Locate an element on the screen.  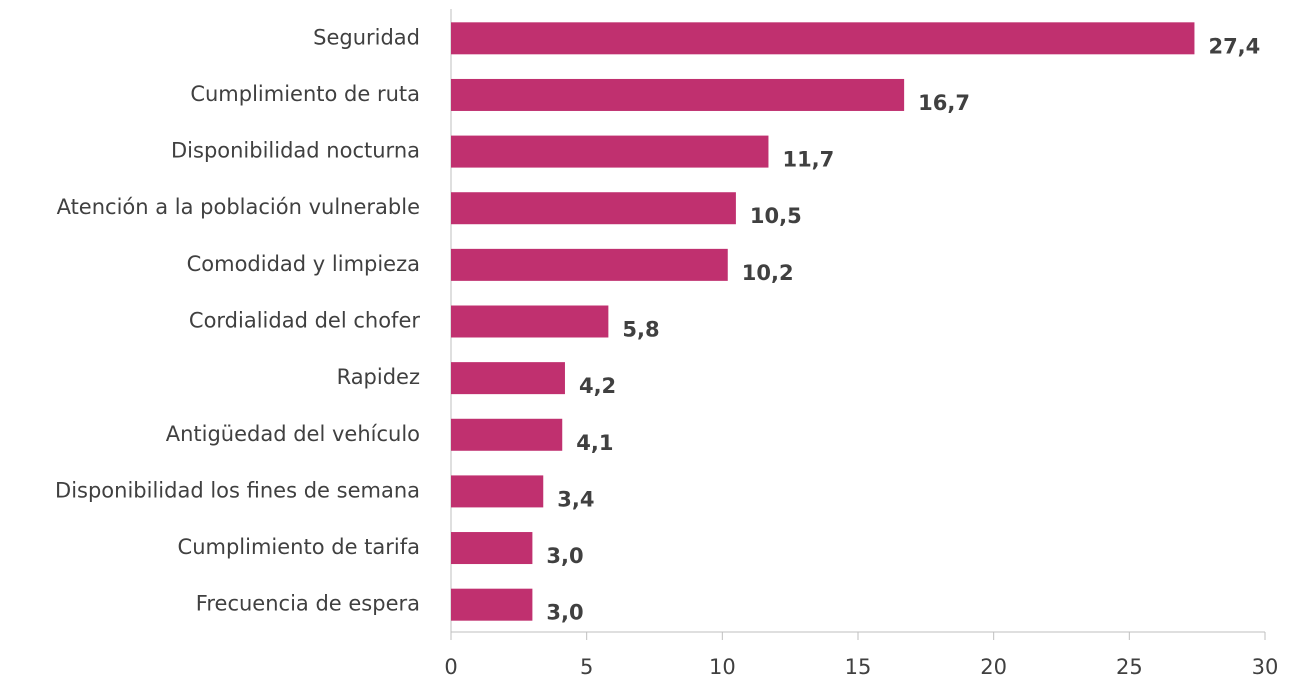
y-tick-label: Disponibilidad los fines de semana is located at coordinates (237, 490).